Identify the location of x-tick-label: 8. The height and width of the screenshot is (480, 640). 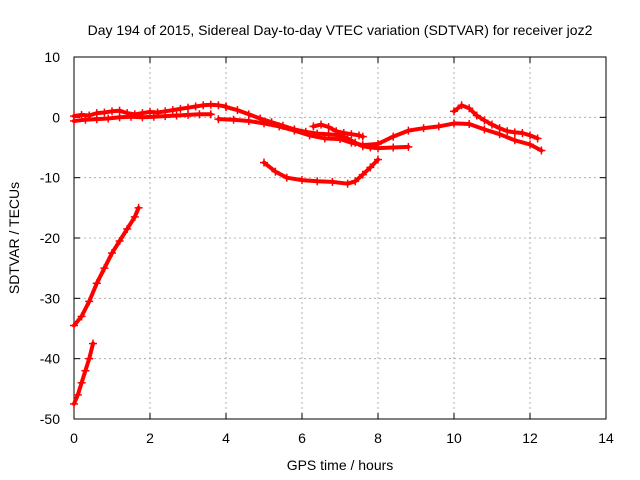
(378, 438).